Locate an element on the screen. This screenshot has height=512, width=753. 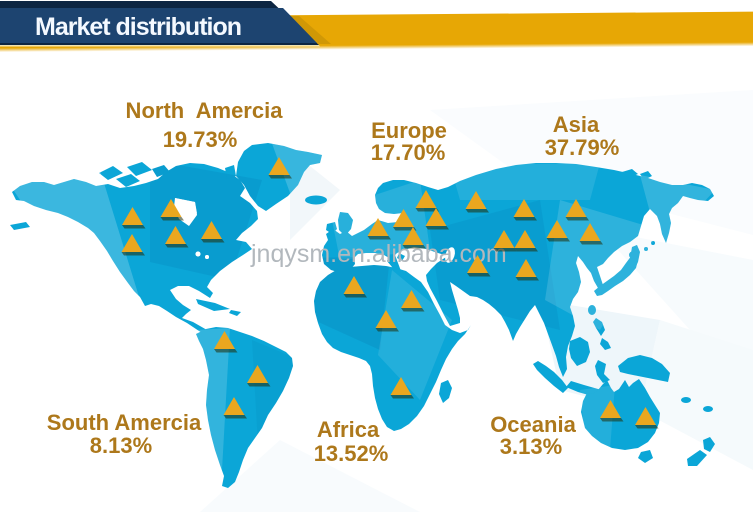
svg-text: jnqysm.en.alibaba.com is located at coordinates (378, 254).